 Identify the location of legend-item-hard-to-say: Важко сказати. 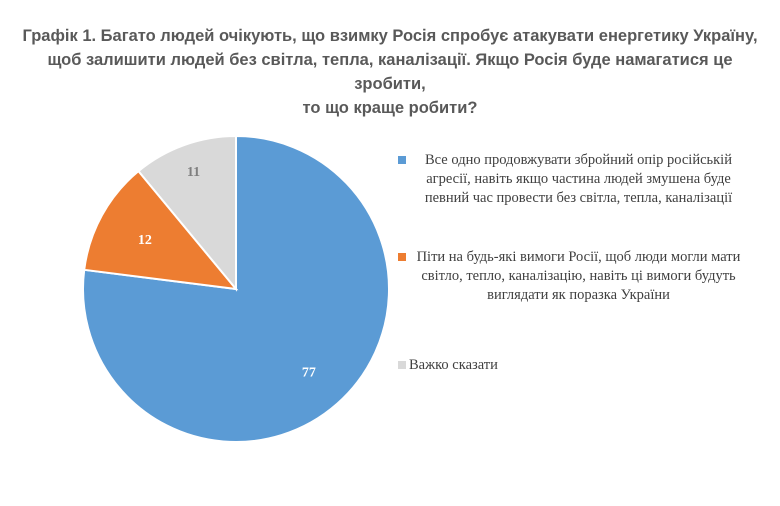
(573, 365).